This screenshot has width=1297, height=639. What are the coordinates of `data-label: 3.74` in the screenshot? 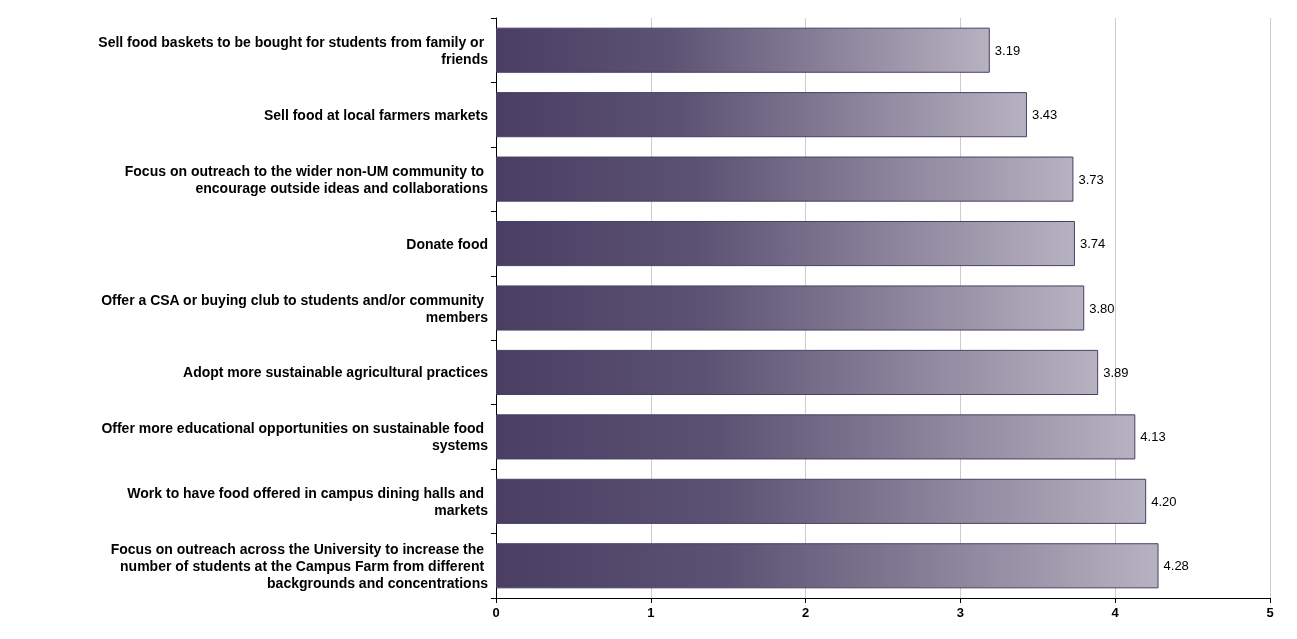 It's located at (1092, 244).